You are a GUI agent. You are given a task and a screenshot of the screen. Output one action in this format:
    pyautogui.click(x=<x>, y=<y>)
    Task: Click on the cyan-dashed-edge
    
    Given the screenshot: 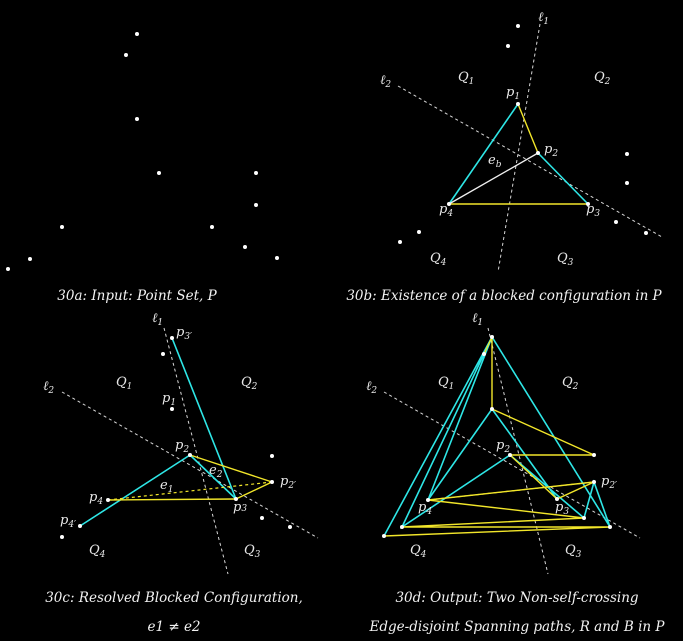 What is the action you would take?
    pyautogui.click(x=213, y=477)
    